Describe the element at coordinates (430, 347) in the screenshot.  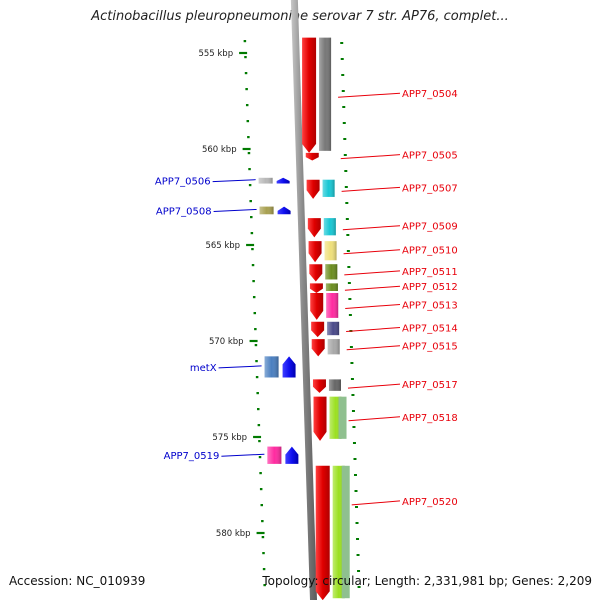
I see `gene-label: APP7_0515` at that location.